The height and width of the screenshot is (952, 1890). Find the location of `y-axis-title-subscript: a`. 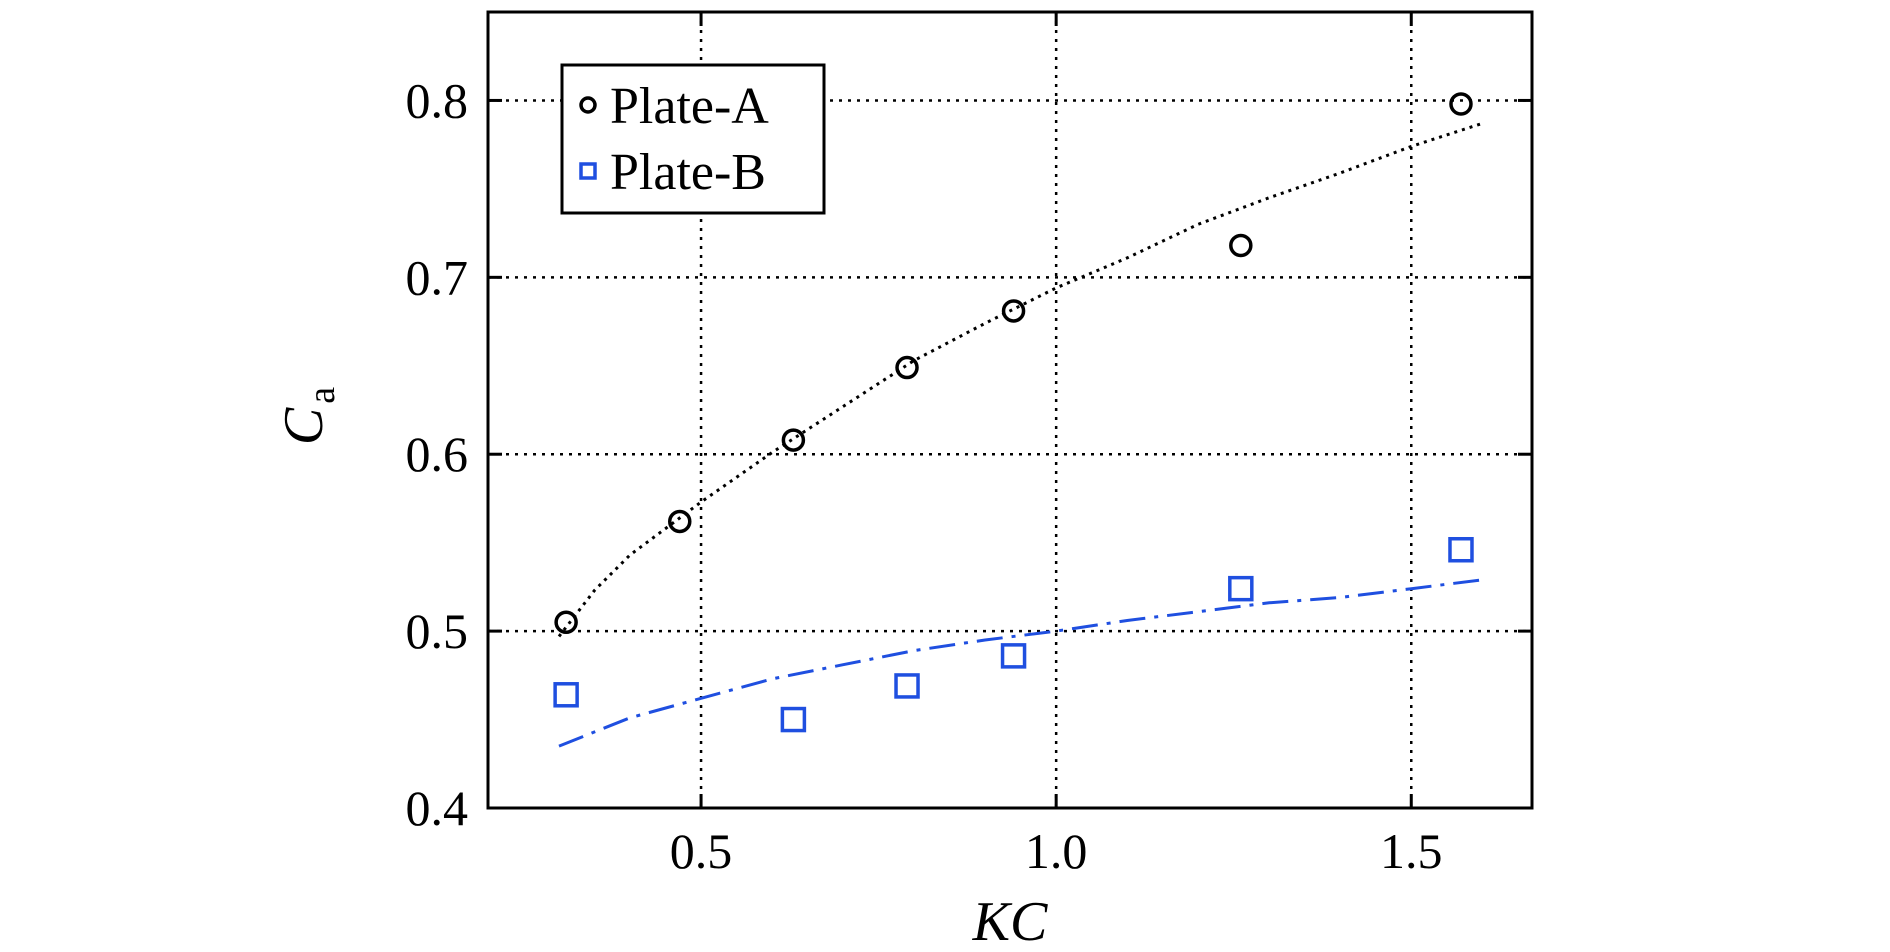

y-axis-title-subscript: a is located at coordinates (322, 395).